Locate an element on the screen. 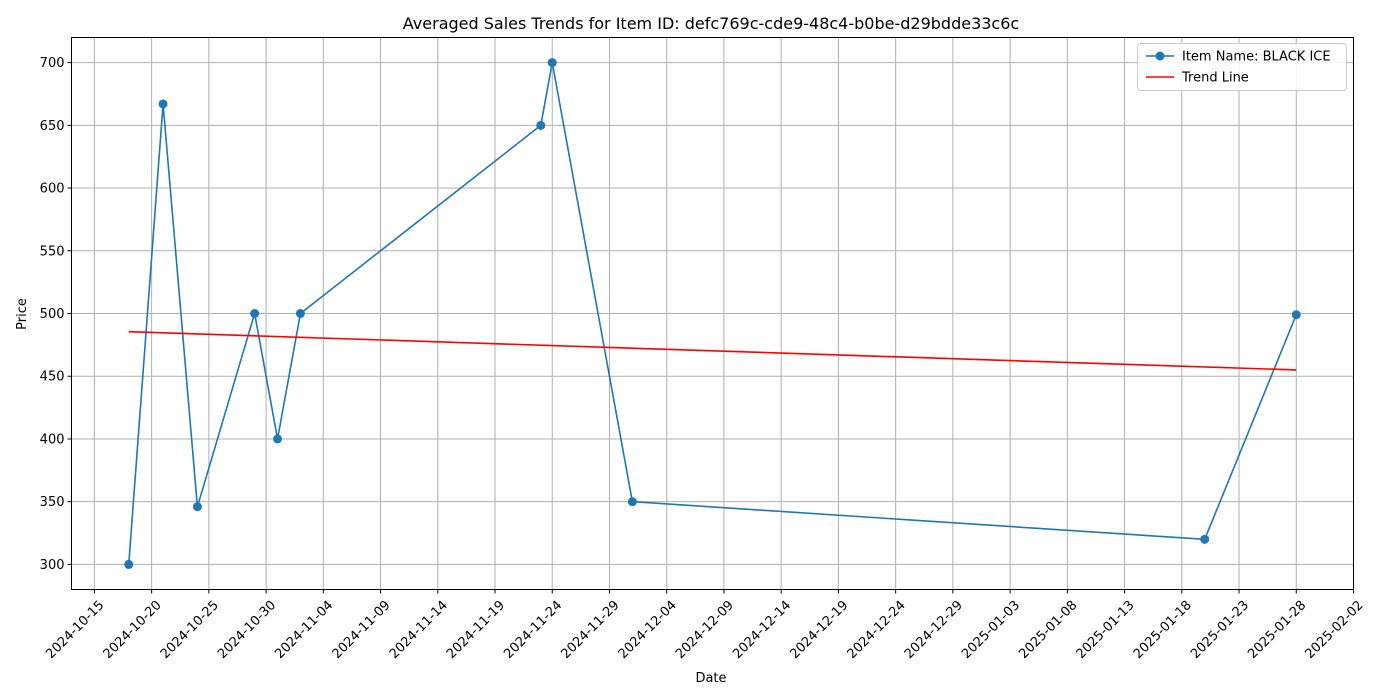 Image resolution: width=1400 pixels, height=700 pixels. y-tick-label: 500 is located at coordinates (52, 314).